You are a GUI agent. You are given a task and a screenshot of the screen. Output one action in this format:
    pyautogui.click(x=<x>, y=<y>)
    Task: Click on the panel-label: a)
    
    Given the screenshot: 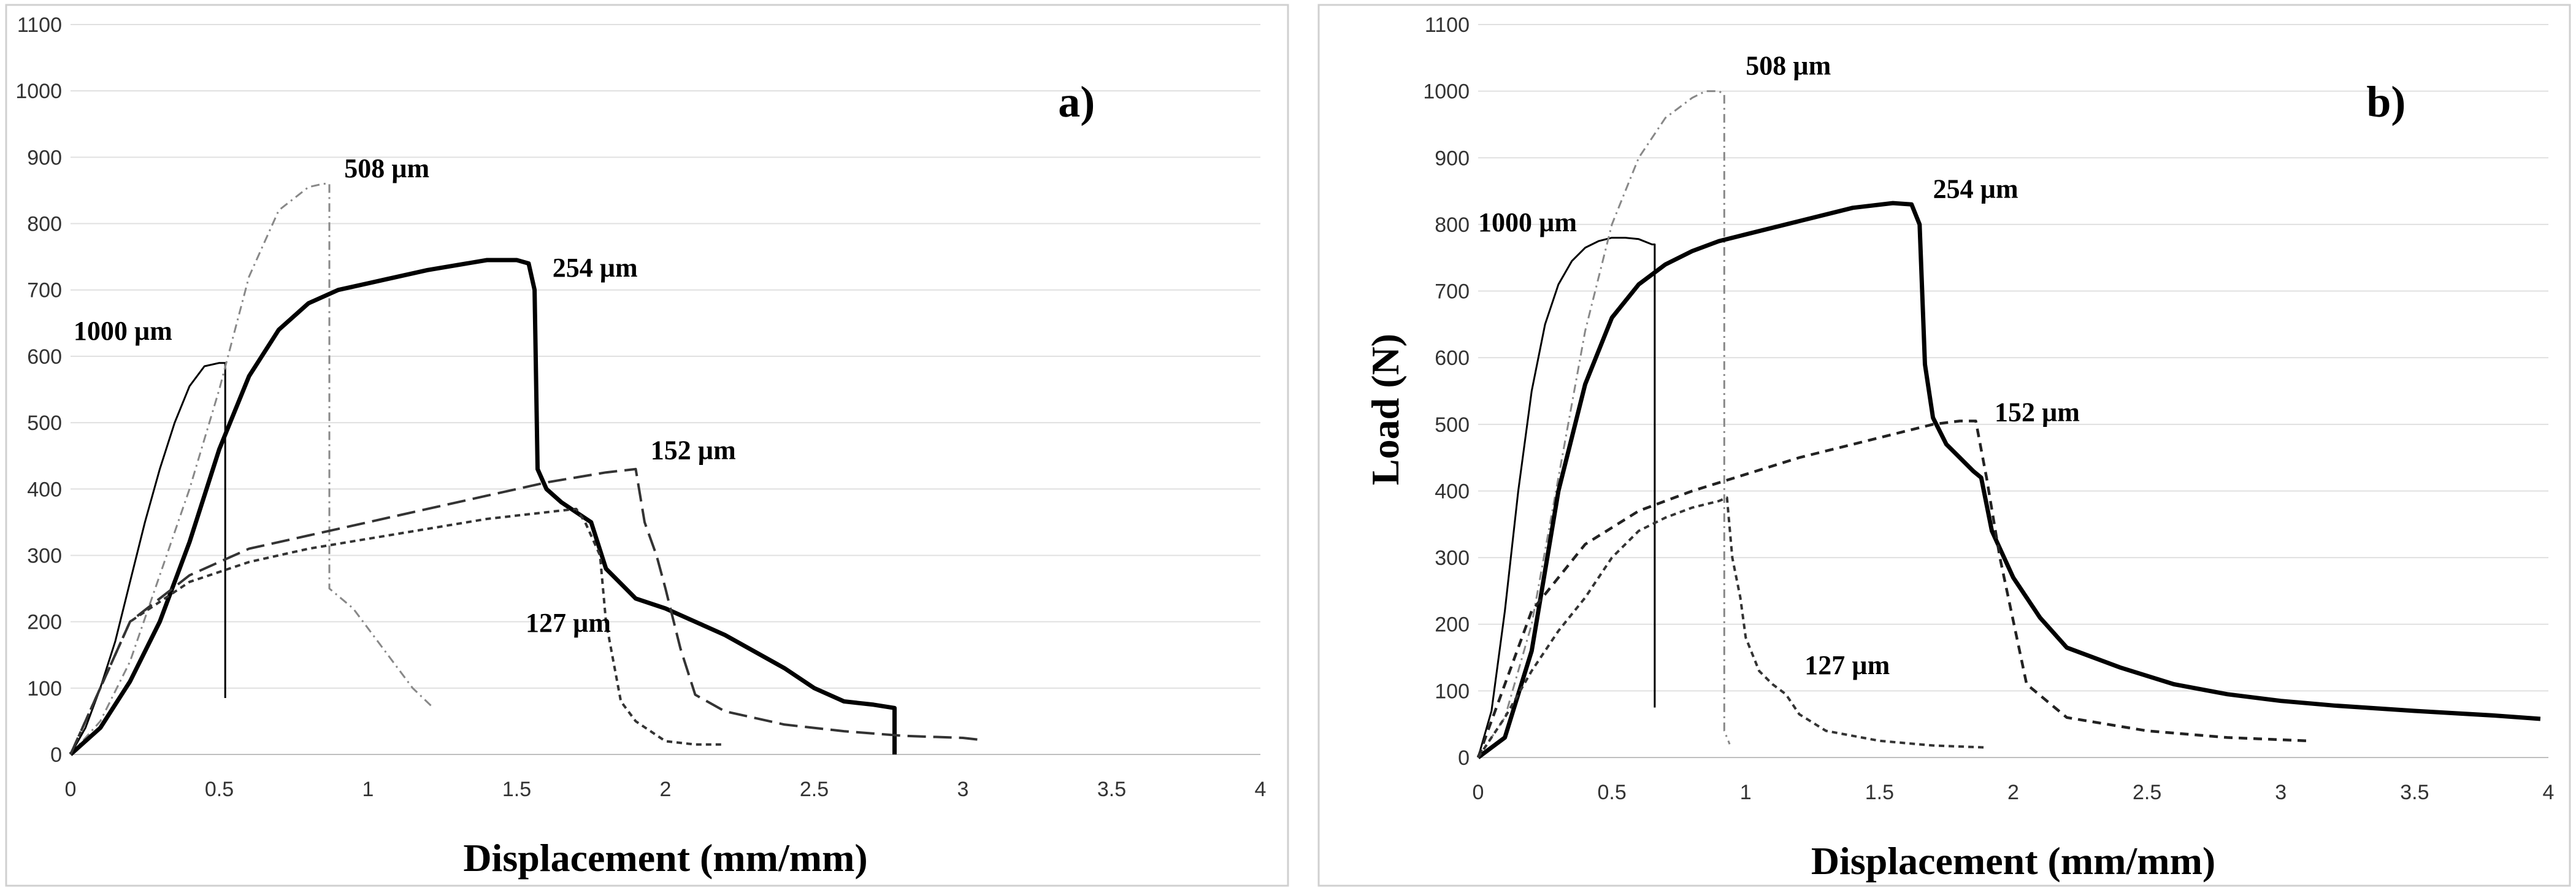 What is the action you would take?
    pyautogui.click(x=1076, y=101)
    